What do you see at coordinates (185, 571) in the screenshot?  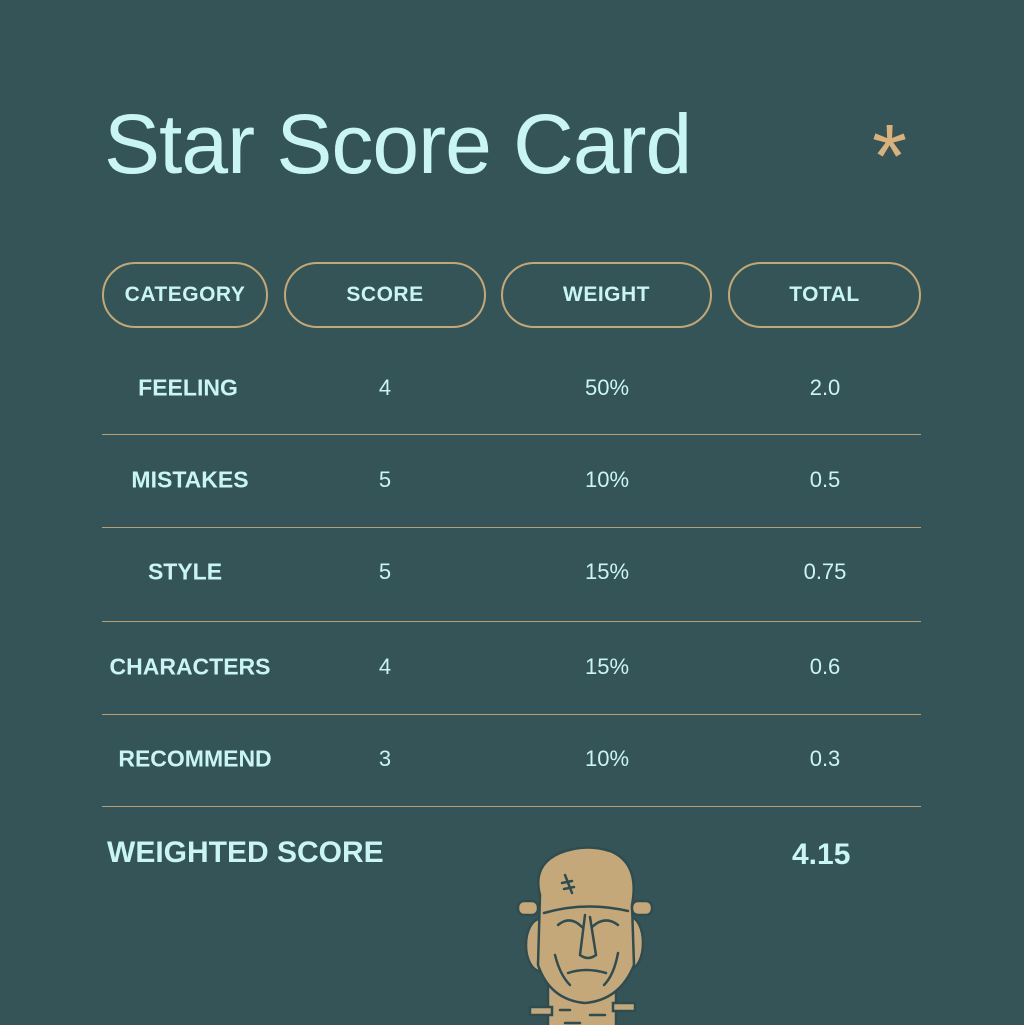 I see `cell-category: STYLE` at bounding box center [185, 571].